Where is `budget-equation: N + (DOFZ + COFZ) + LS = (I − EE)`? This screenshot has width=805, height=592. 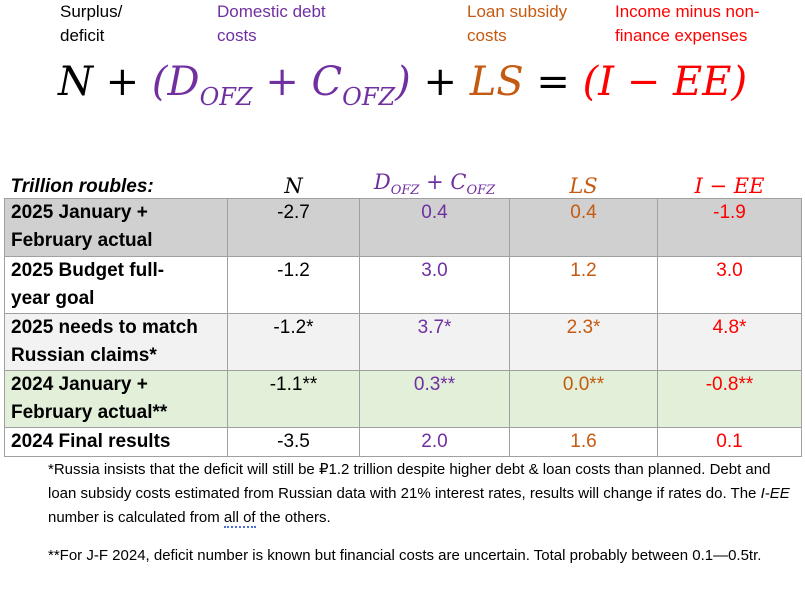 budget-equation: N + (DOFZ + COFZ) + LS = (I − EE) is located at coordinates (402, 89).